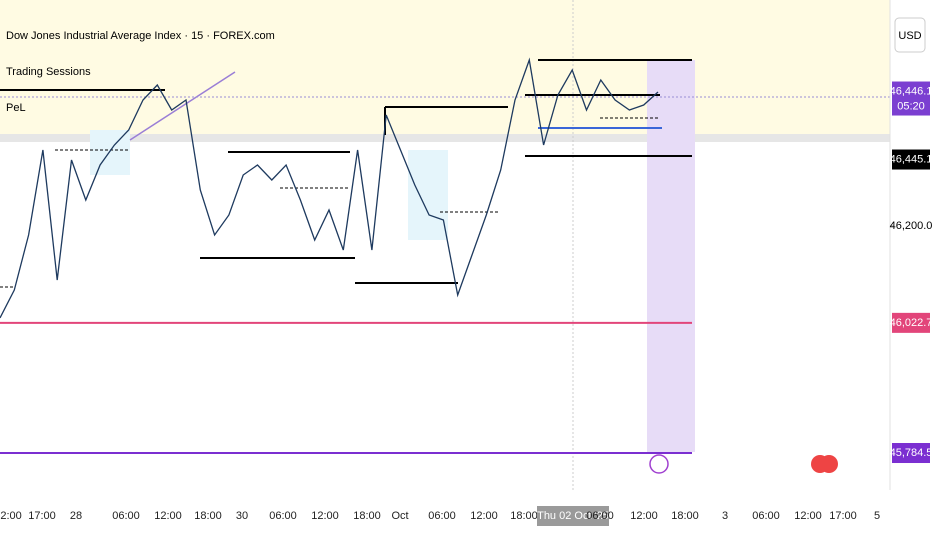  I want to click on price-tag-label: 46,445.1, so click(911, 159).